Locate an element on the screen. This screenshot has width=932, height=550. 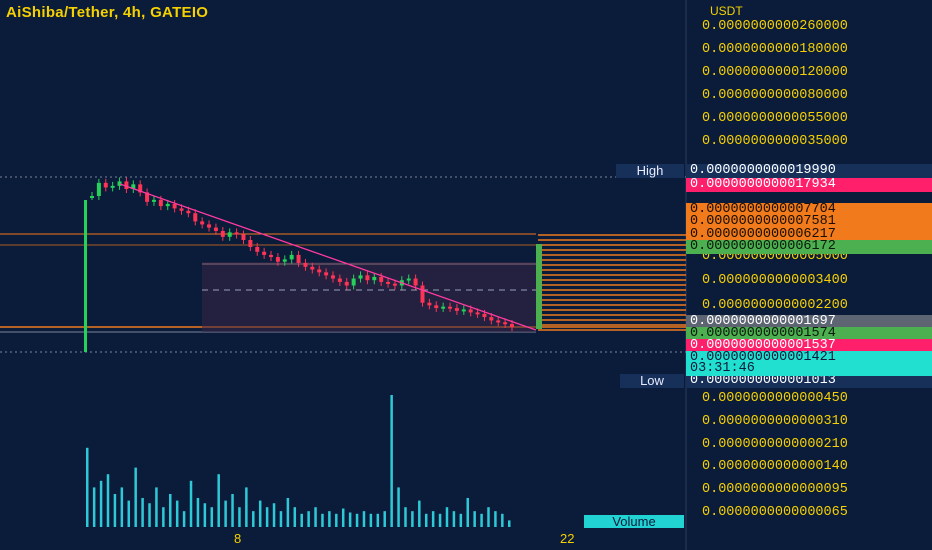
high-label: High is located at coordinates (650, 171).